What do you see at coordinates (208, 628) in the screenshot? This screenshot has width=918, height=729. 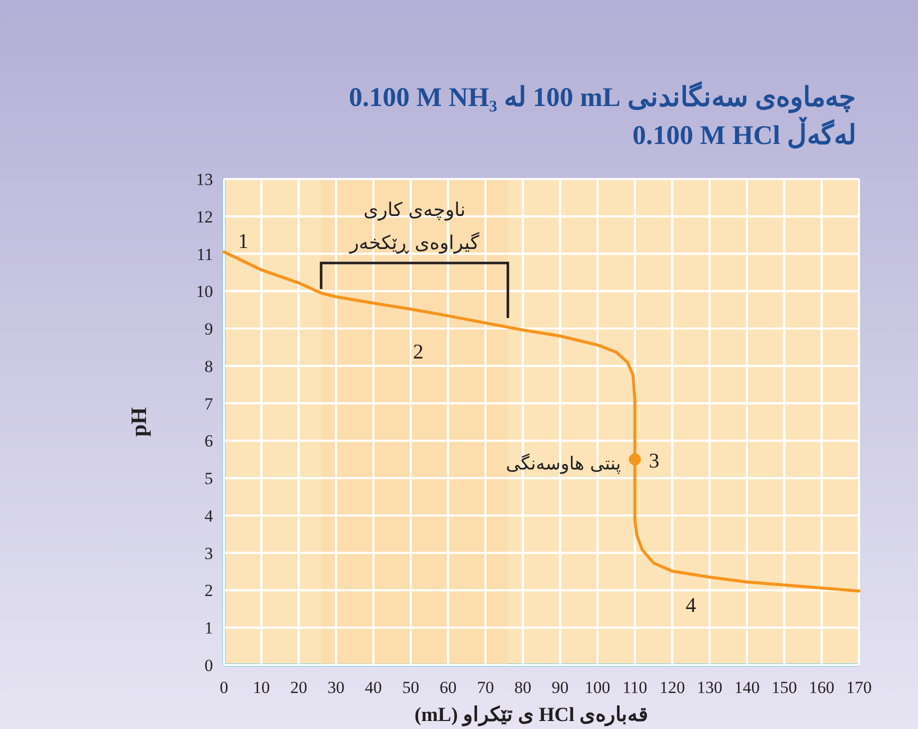 I see `y-tick-label: 1` at bounding box center [208, 628].